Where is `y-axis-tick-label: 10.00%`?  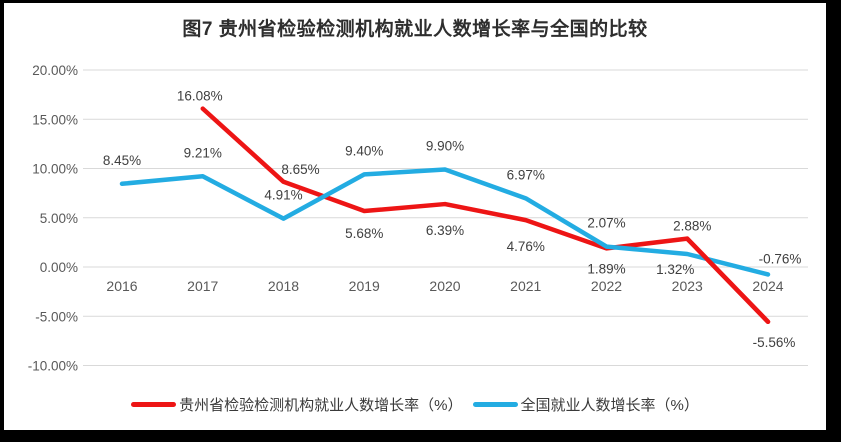 y-axis-tick-label: 10.00% is located at coordinates (55, 169).